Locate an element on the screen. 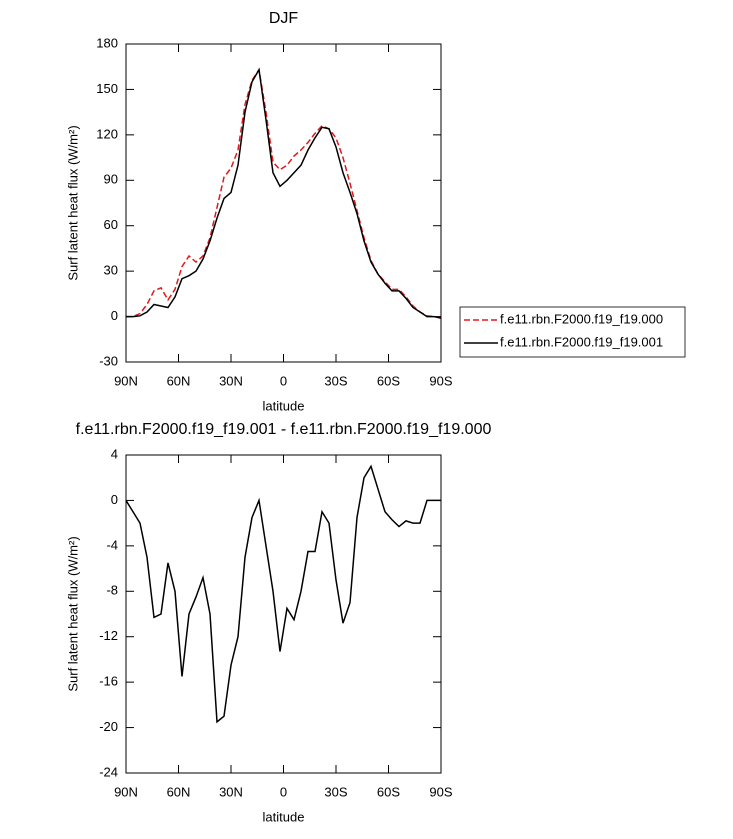 Image resolution: width=733 pixels, height=839 pixels. legend-label: f.e11.rbn.F2000.f19_f19.001 is located at coordinates (581, 341).